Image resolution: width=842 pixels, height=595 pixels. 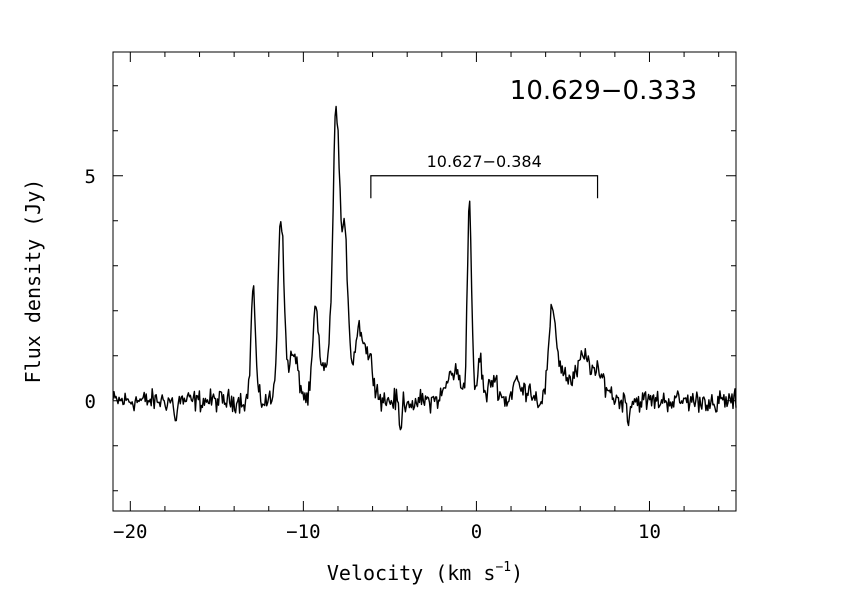 What do you see at coordinates (33, 281) in the screenshot?
I see `y-axis-label: Flux density (Jy)` at bounding box center [33, 281].